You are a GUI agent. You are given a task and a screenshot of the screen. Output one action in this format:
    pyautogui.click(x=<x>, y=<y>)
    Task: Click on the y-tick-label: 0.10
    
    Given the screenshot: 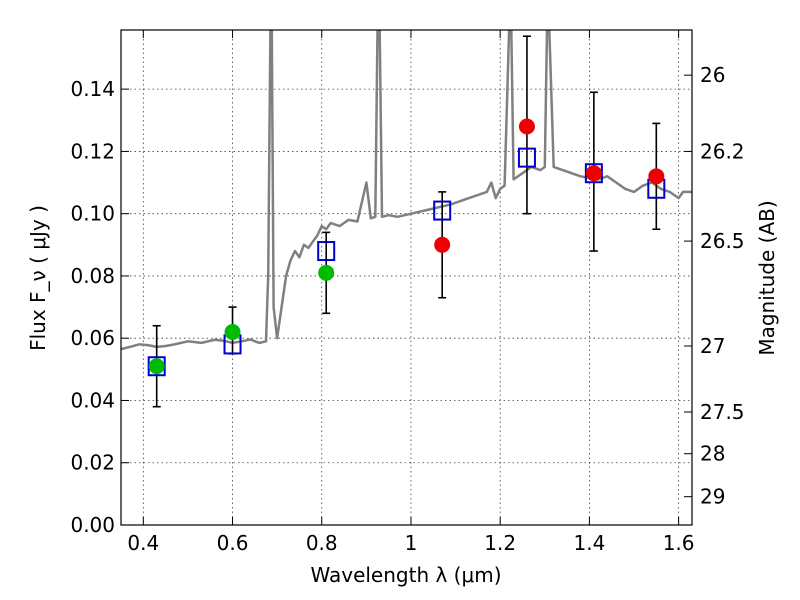 What is the action you would take?
    pyautogui.click(x=92, y=214)
    